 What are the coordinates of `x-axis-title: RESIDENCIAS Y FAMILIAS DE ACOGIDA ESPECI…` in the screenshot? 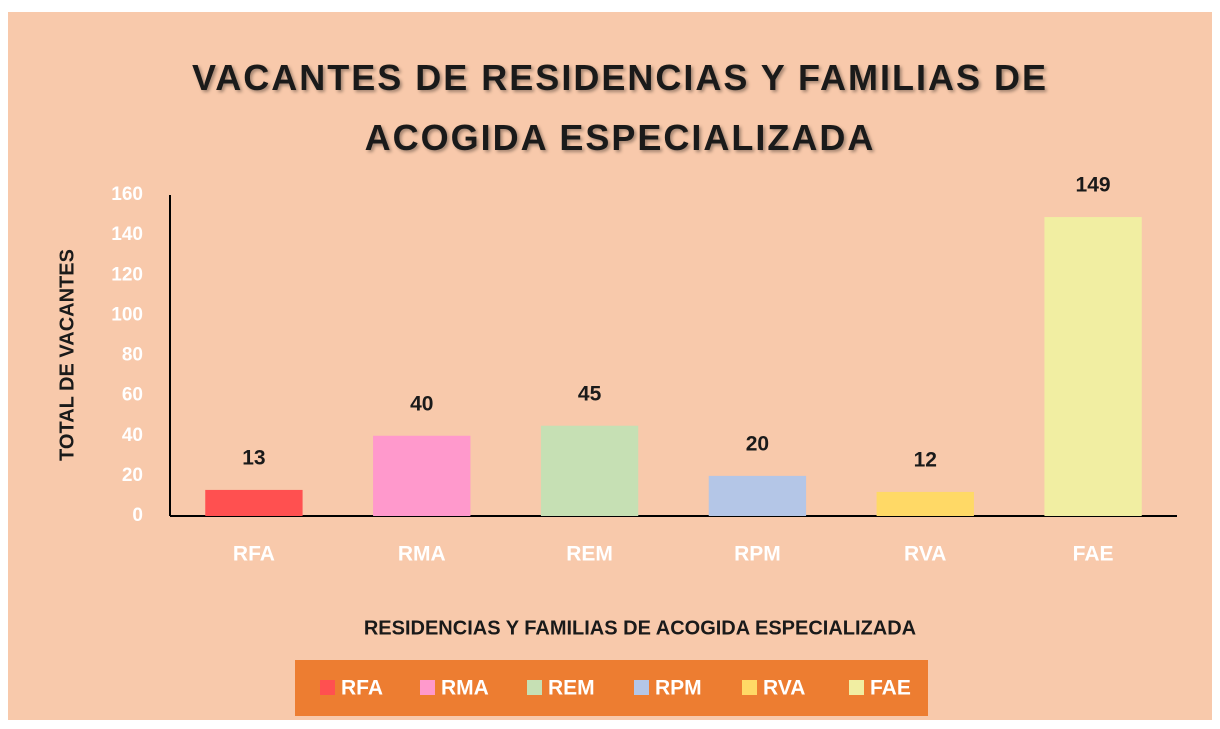 It's located at (640, 628).